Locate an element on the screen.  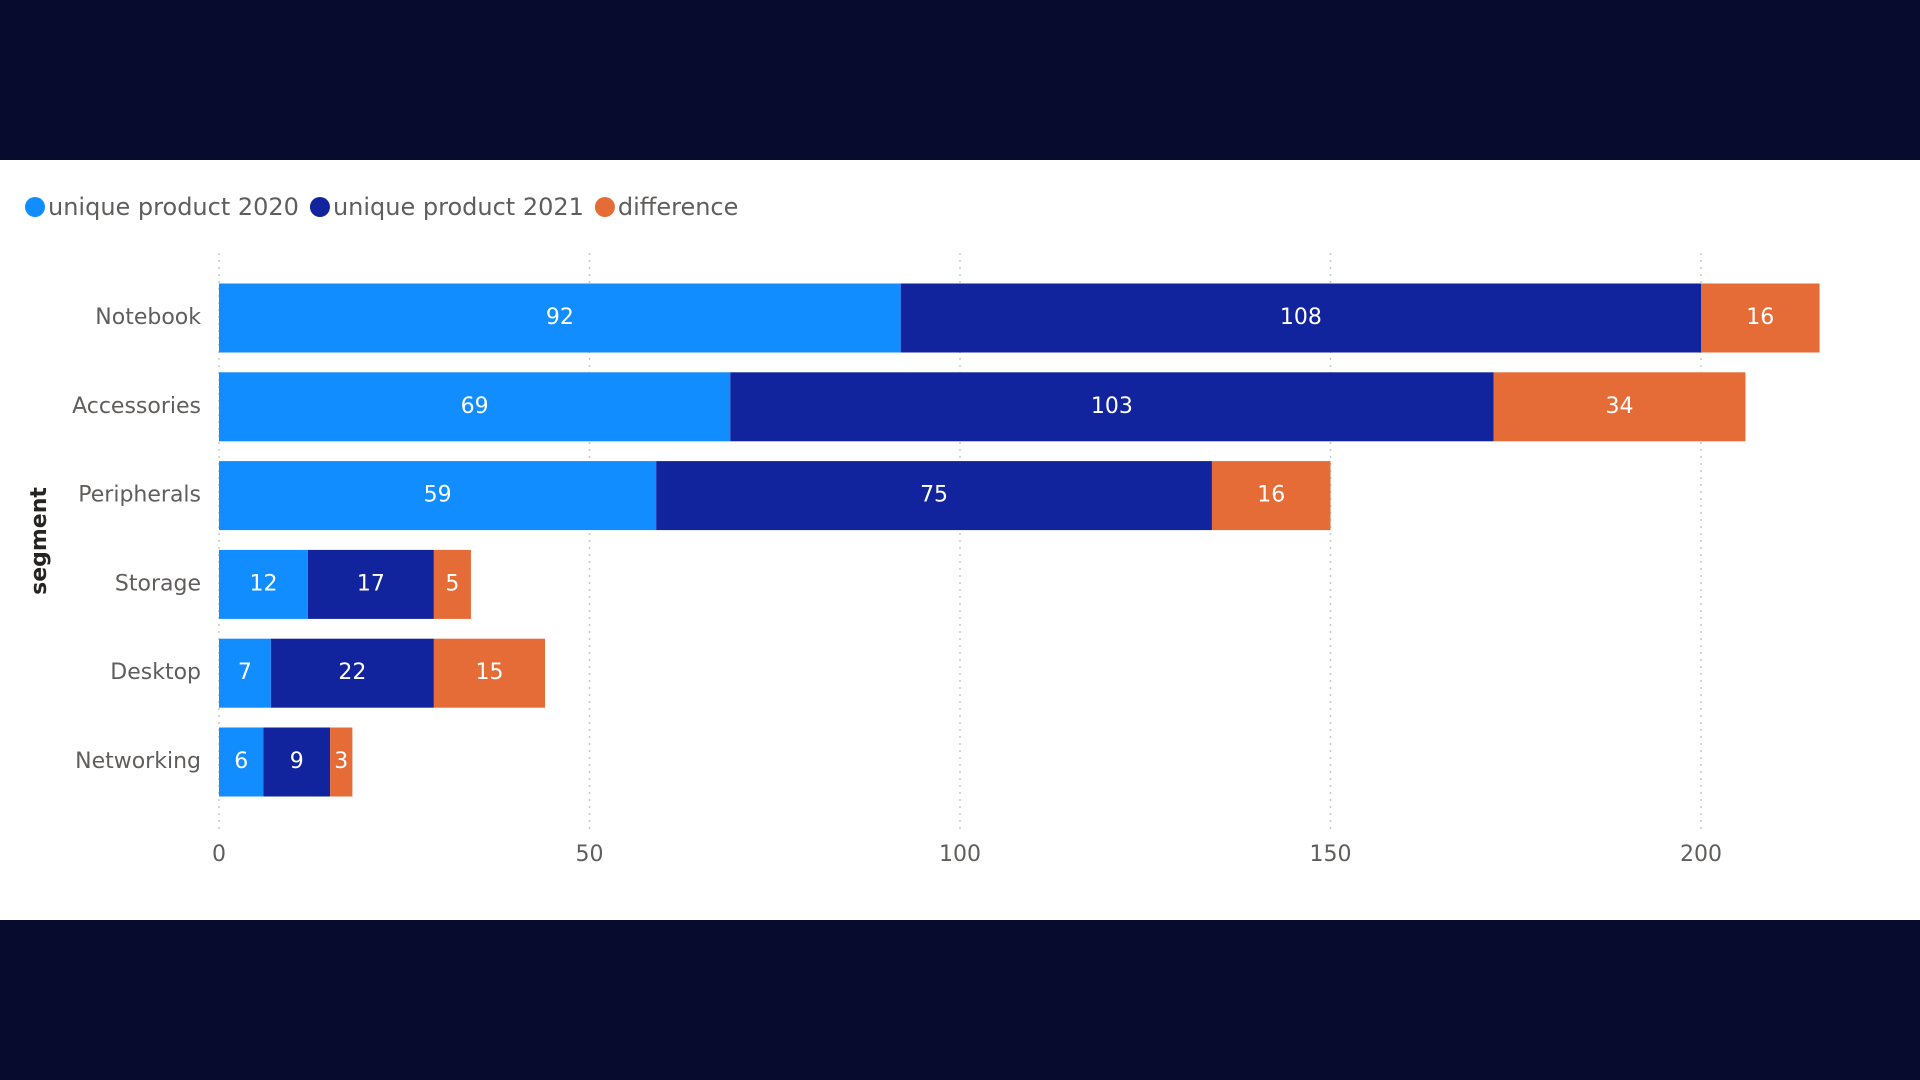
data-label: 9 is located at coordinates (297, 761).